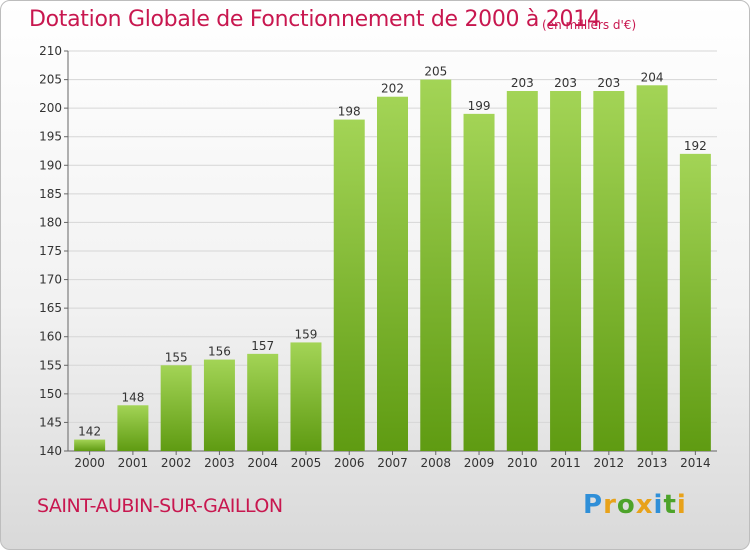  I want to click on logo-letter: t, so click(670, 505).